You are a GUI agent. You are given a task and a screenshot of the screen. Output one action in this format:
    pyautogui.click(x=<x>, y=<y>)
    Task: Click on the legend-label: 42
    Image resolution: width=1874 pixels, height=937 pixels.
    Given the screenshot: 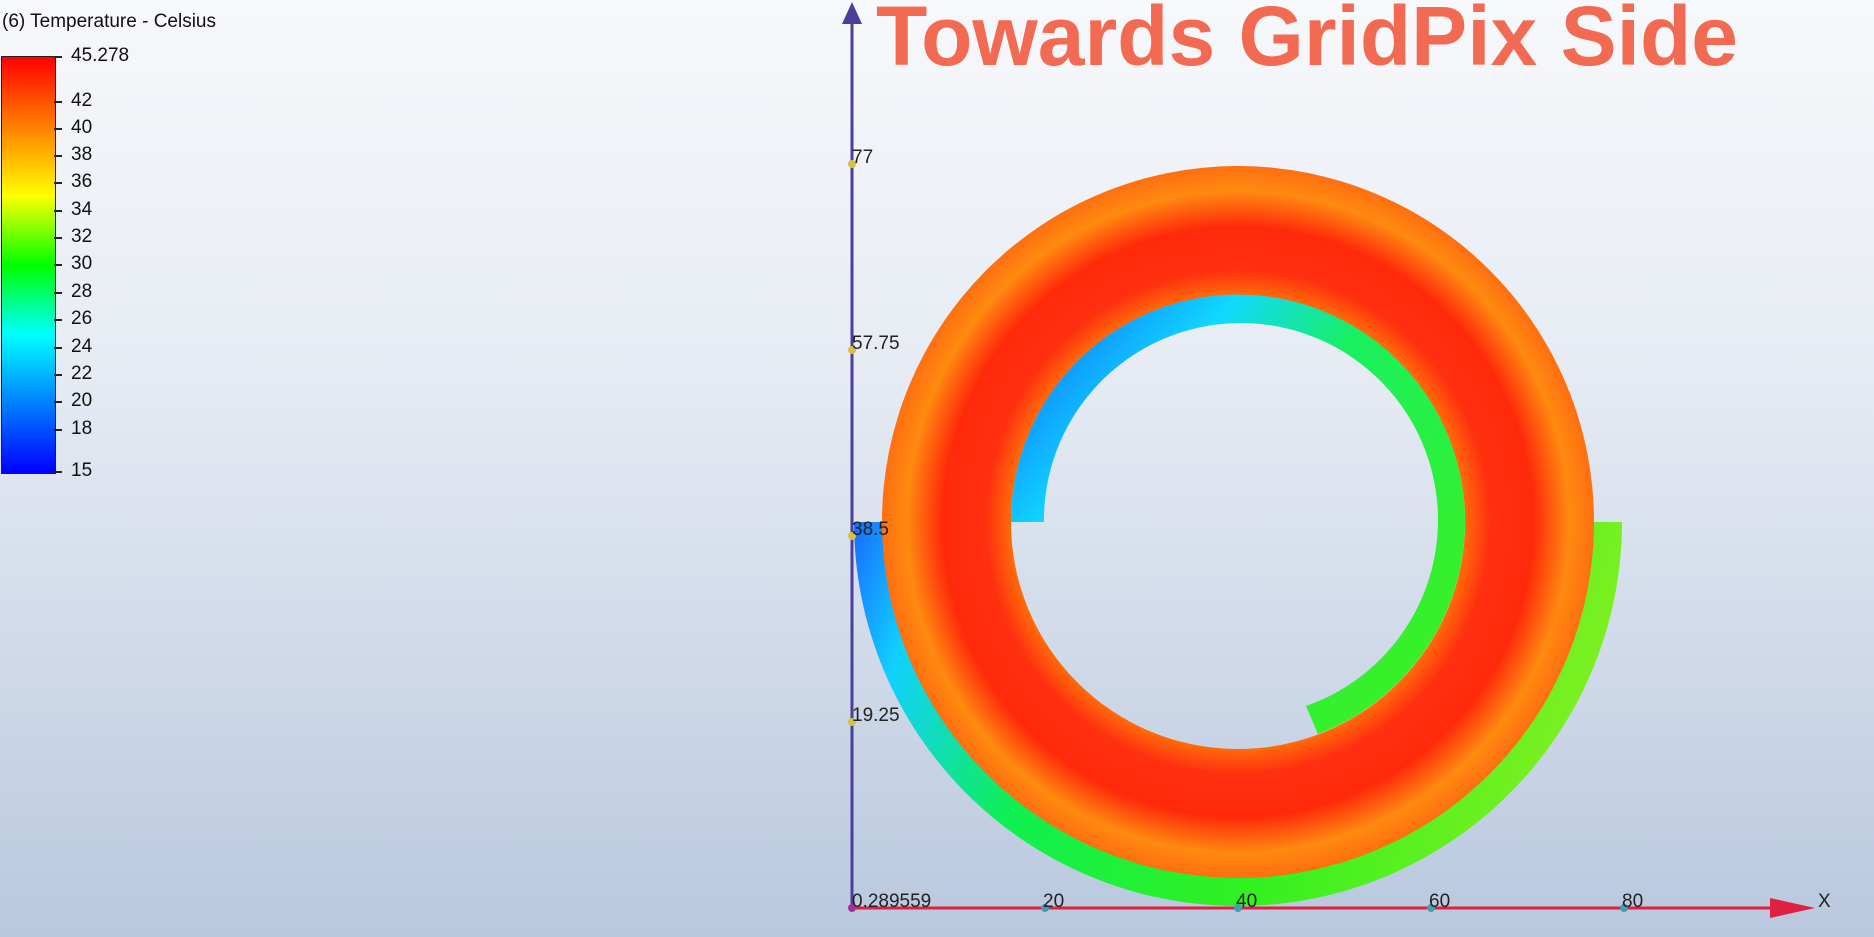 What is the action you would take?
    pyautogui.click(x=82, y=100)
    